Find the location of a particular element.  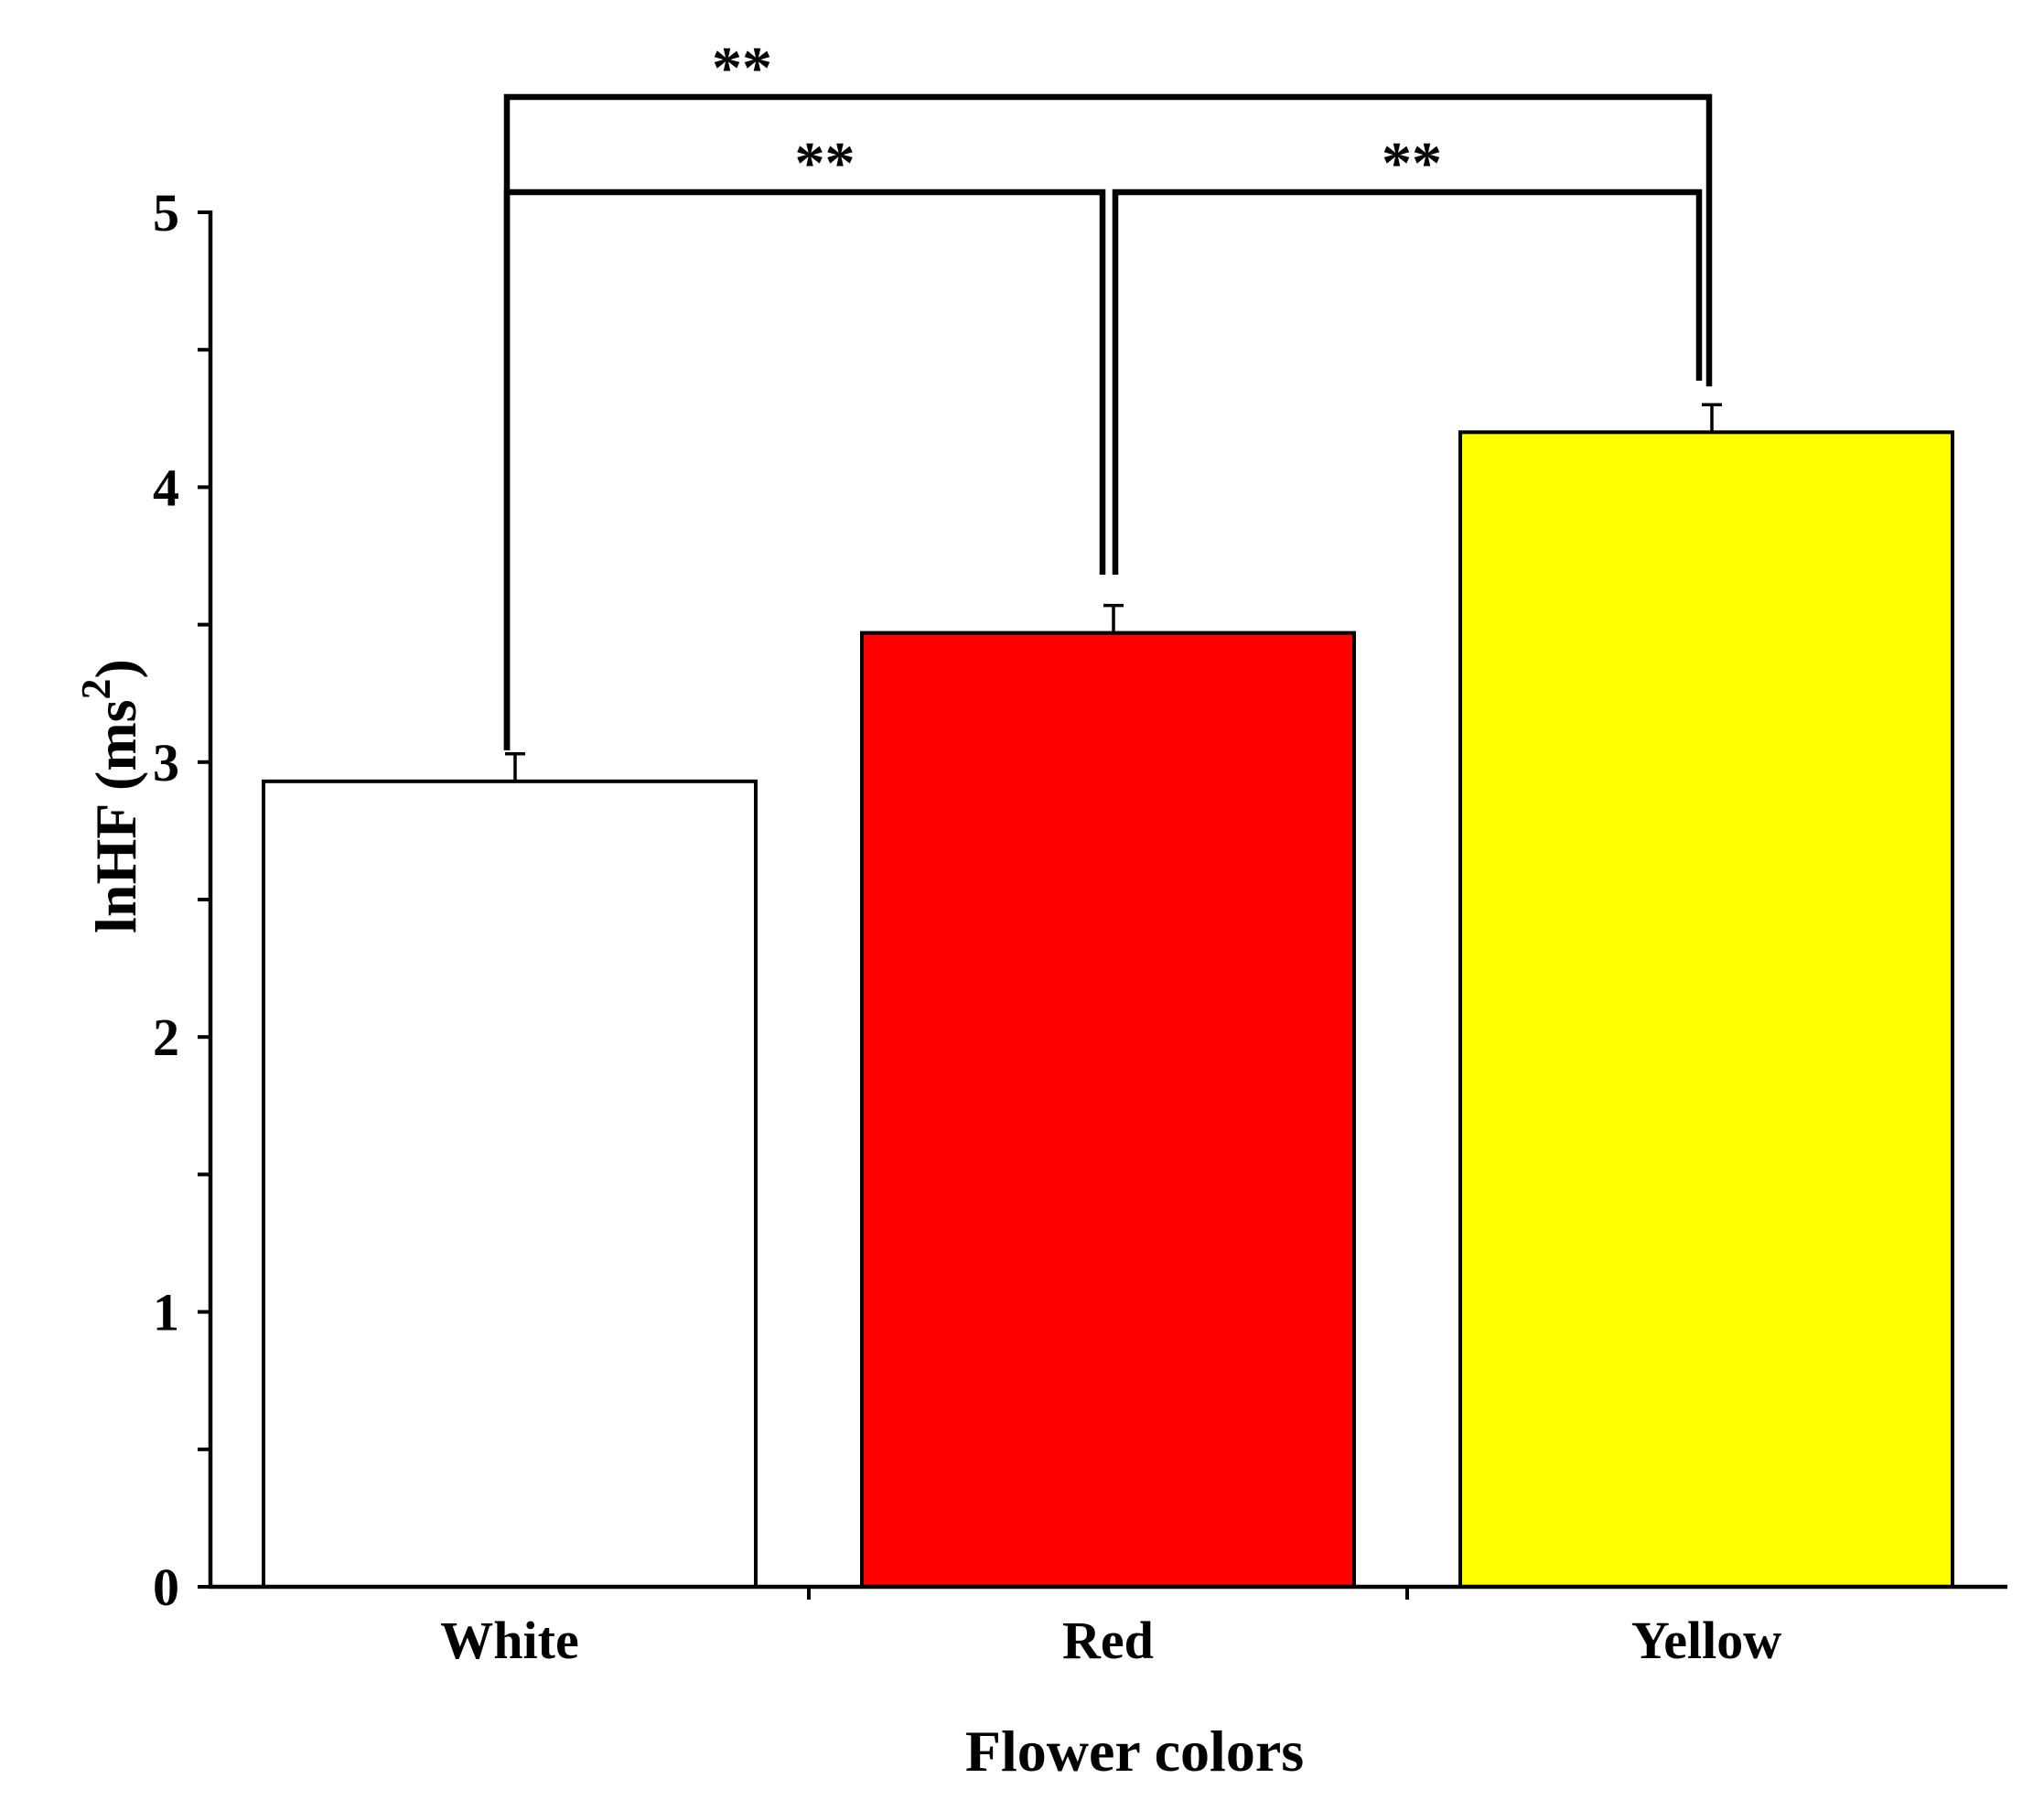

x-tick-label: Yellow is located at coordinates (1706, 1640).